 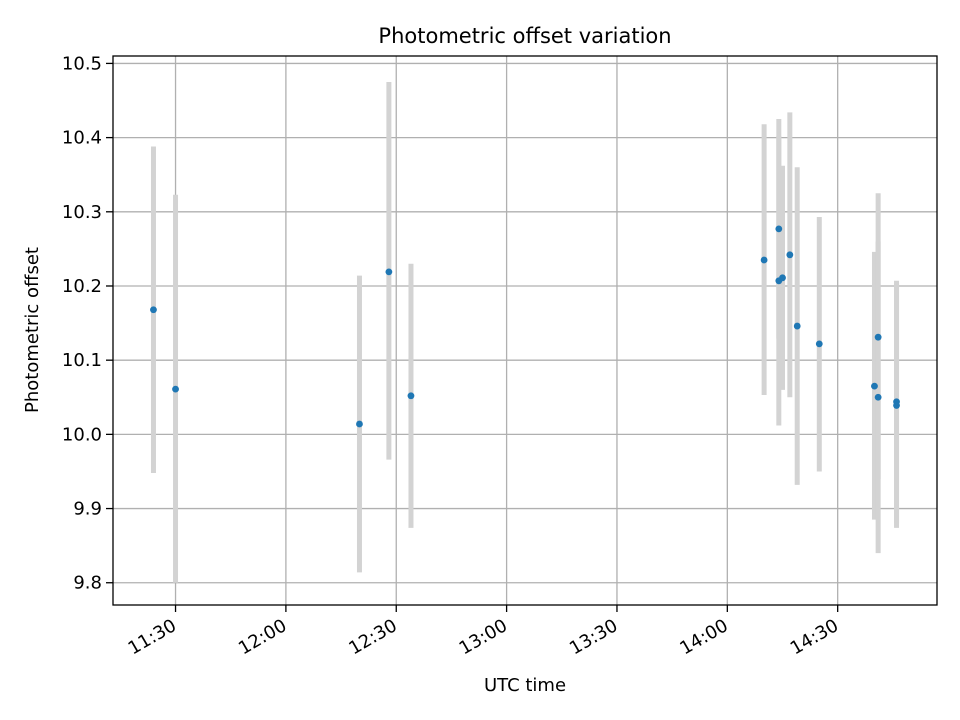 I want to click on chart-title: Photometric offset variation, so click(x=524, y=36).